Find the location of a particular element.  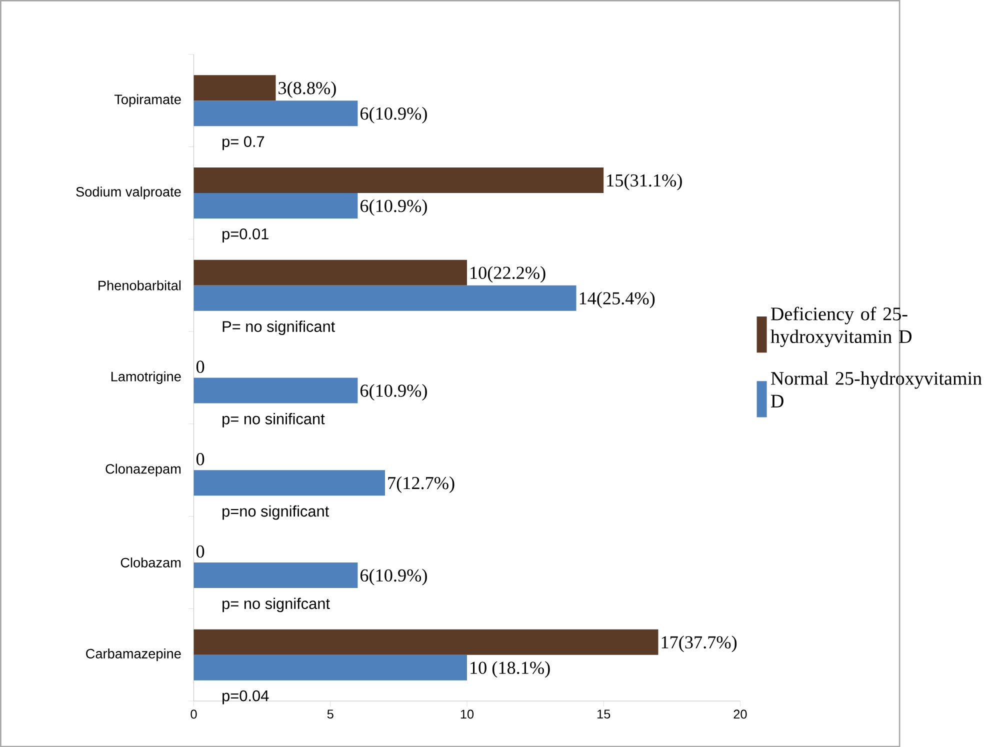

x-tick-label: 10 is located at coordinates (467, 714).